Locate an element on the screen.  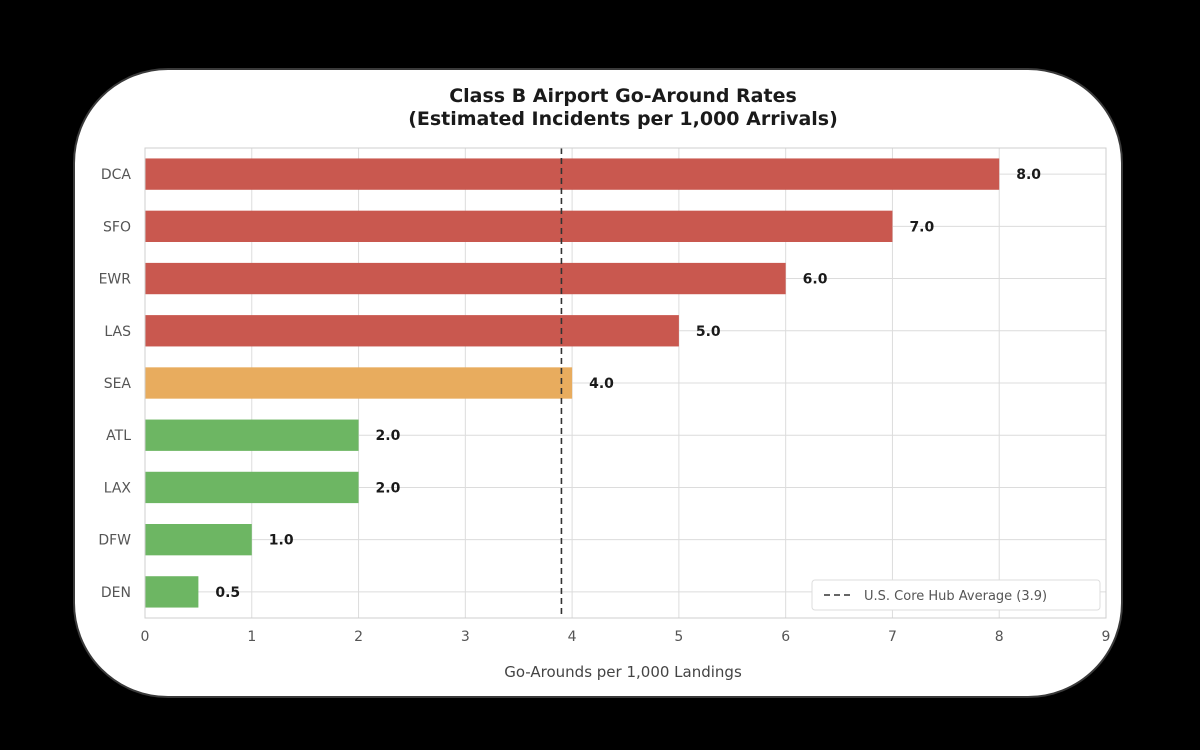
x-tick-label: 5 is located at coordinates (678, 637).